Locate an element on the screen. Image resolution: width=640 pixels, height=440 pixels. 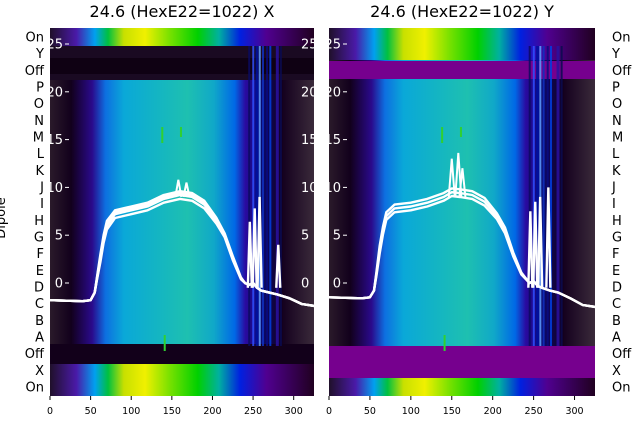
row-label: E is located at coordinates (40, 271).